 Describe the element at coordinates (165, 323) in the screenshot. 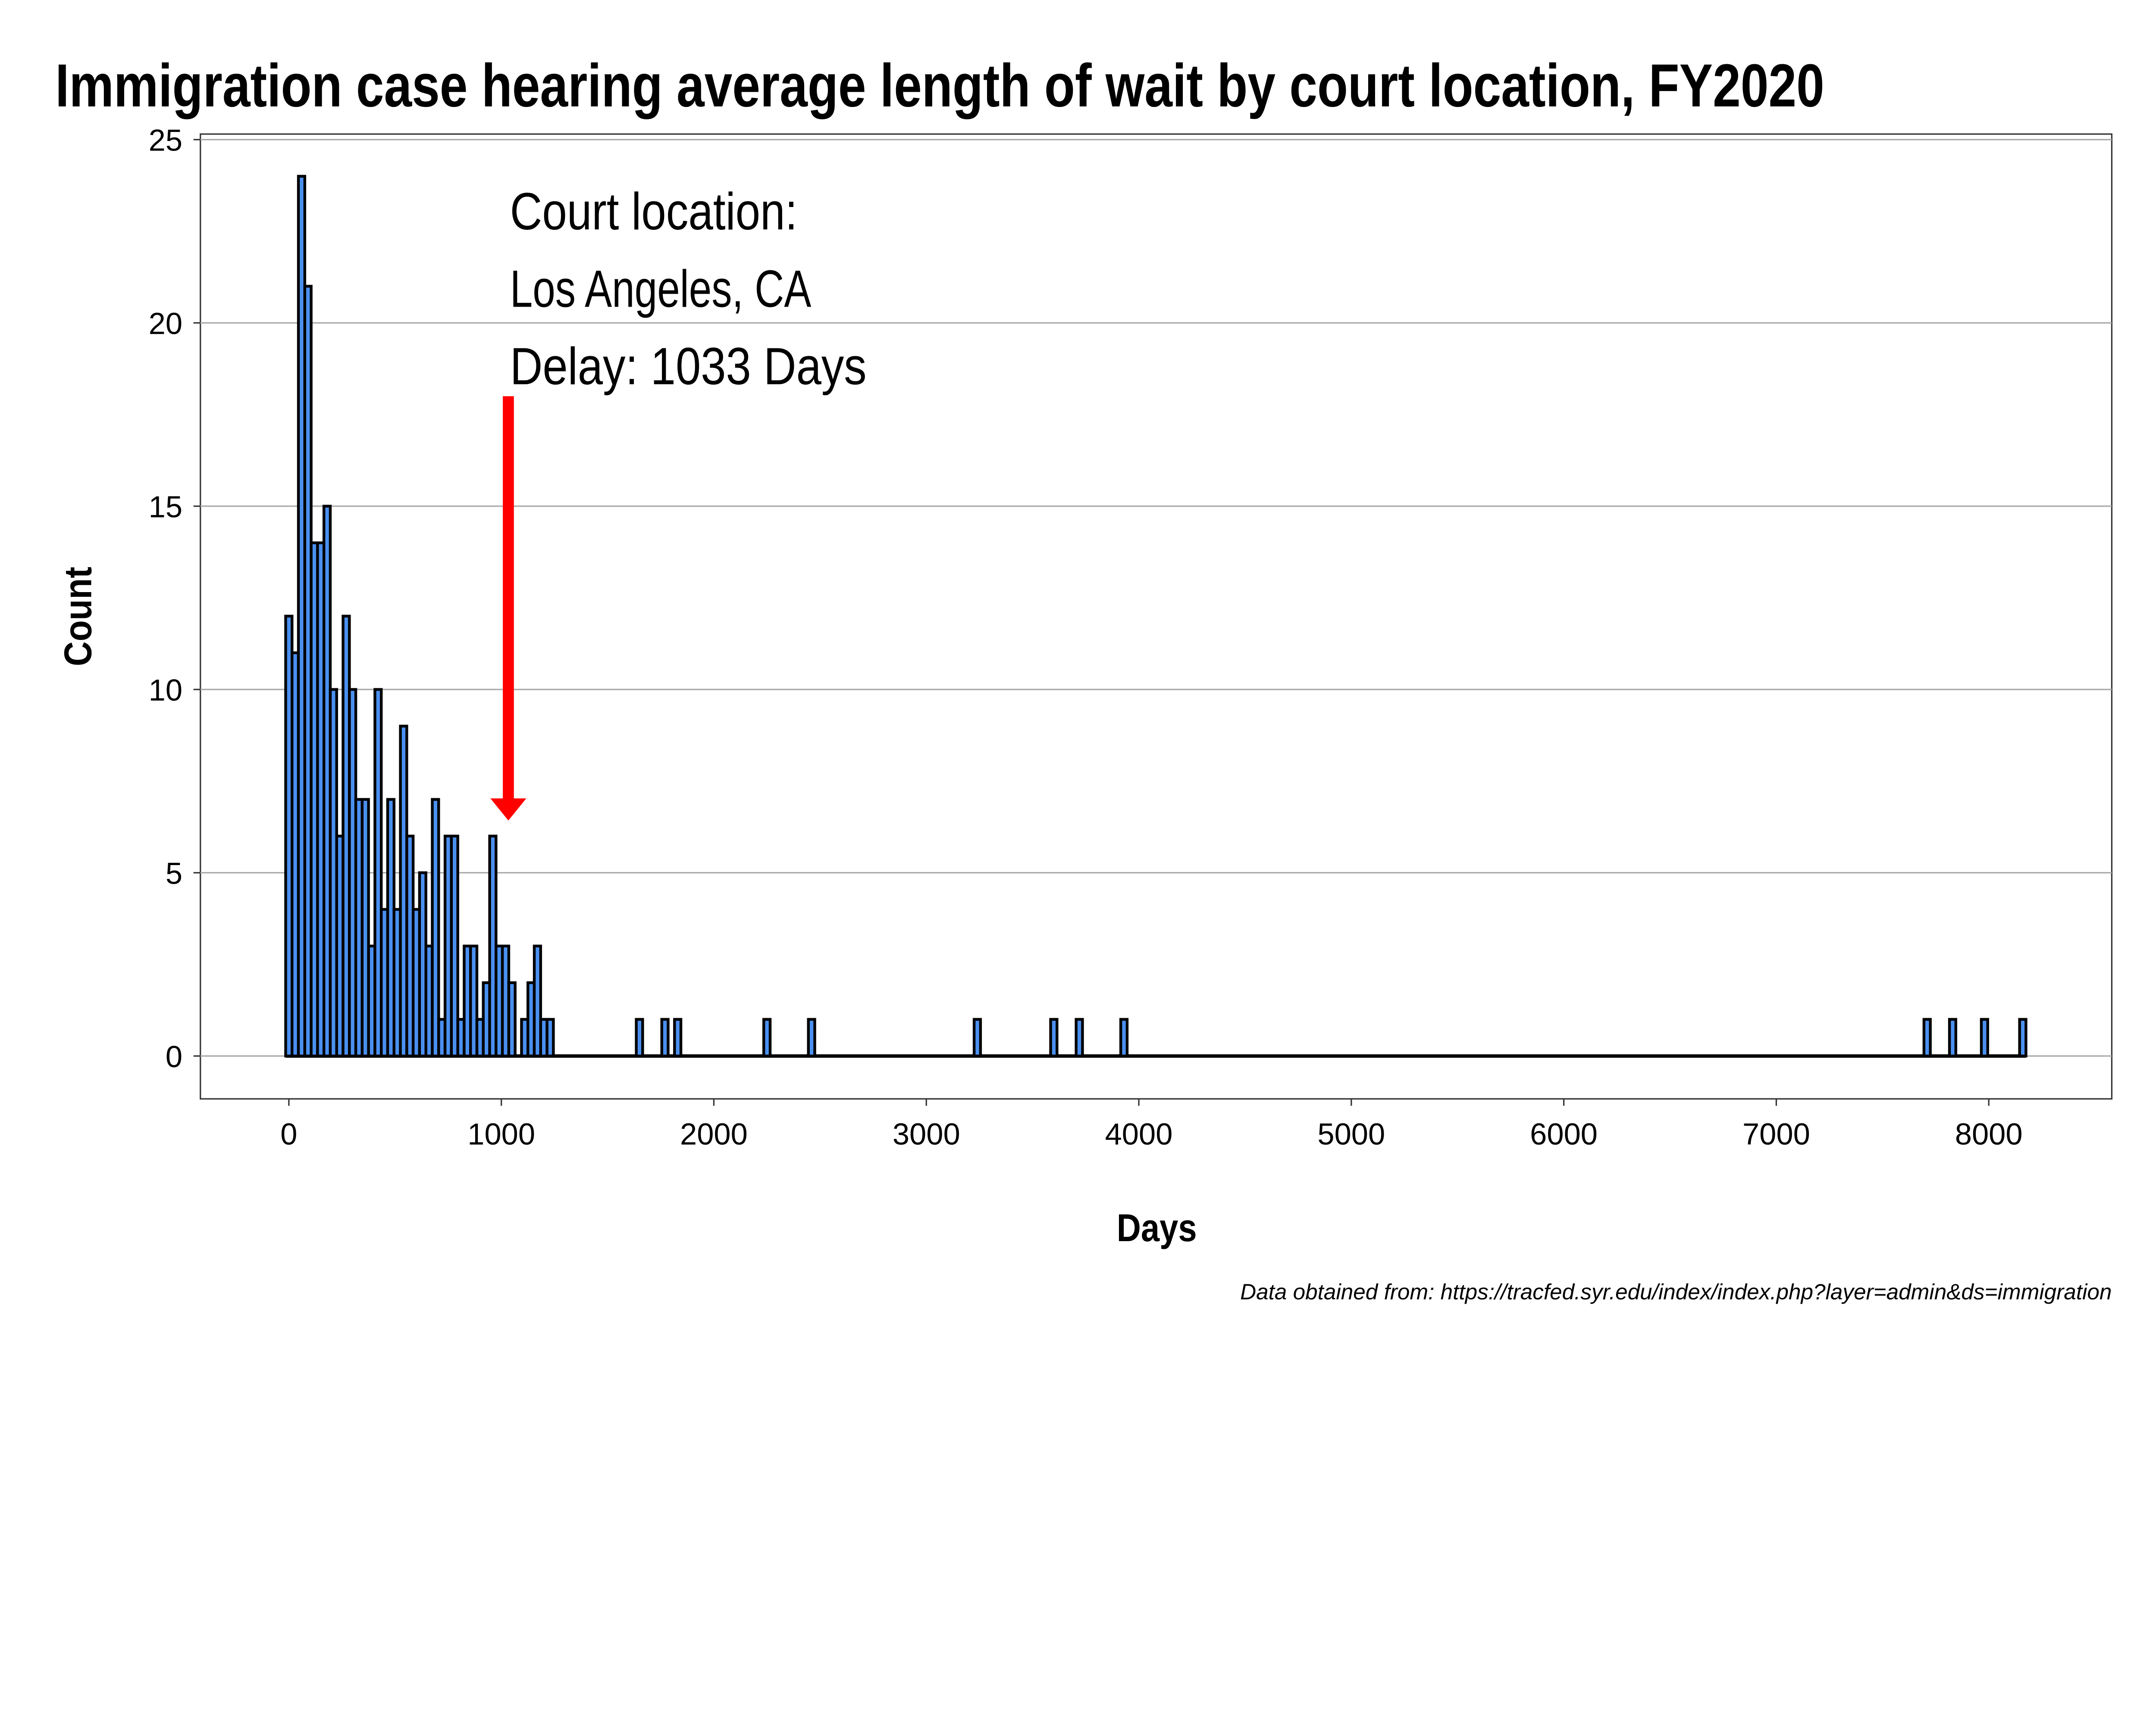

I see `y-tick-label: 20` at that location.